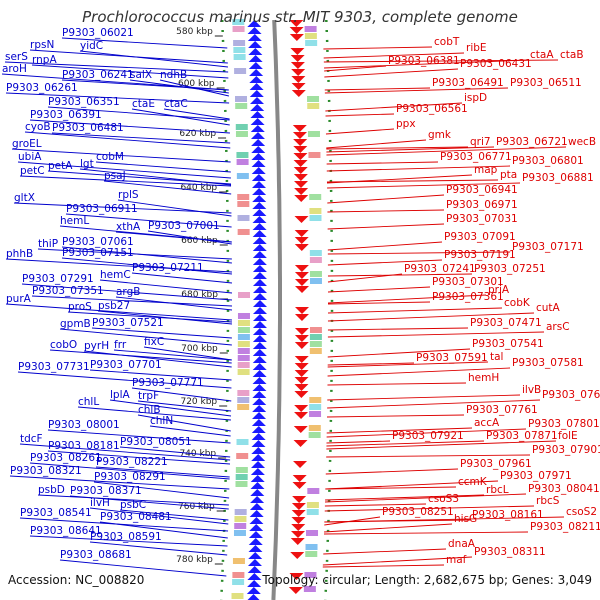 This screenshot has width=600, height=600. I want to click on gene-label: gpmB, so click(75, 324).